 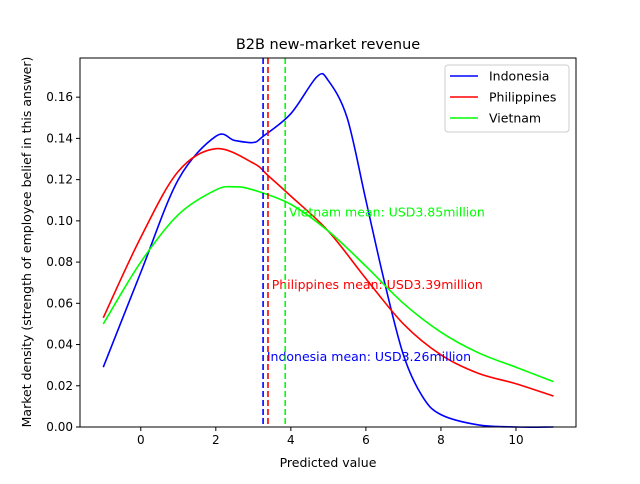 I want to click on legend-label-indonesia: Indonesia, so click(x=519, y=76).